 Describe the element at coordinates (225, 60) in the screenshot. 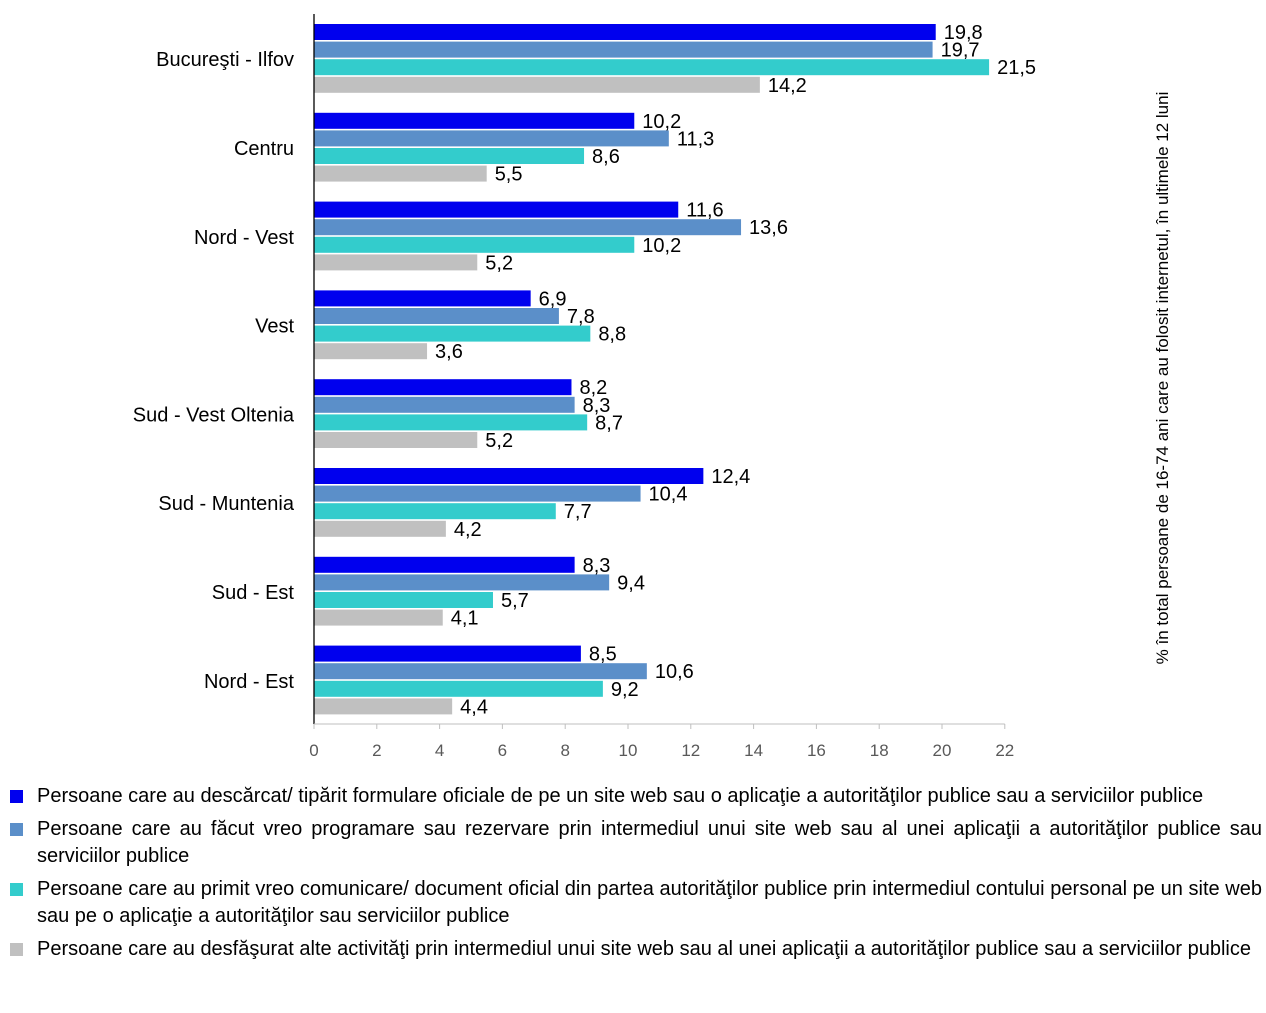

I see `category-label: Bucureşti - Ilfov` at that location.